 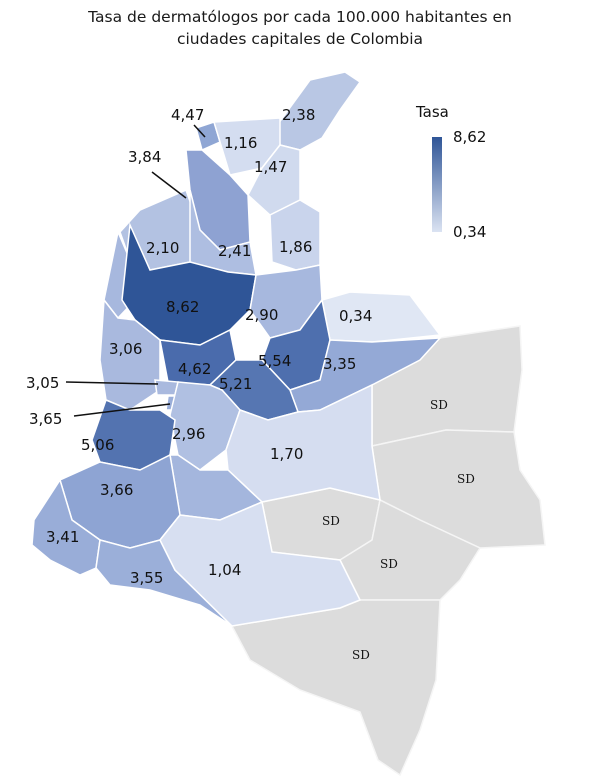 I want to click on value-label: 3,84, so click(x=144, y=157).